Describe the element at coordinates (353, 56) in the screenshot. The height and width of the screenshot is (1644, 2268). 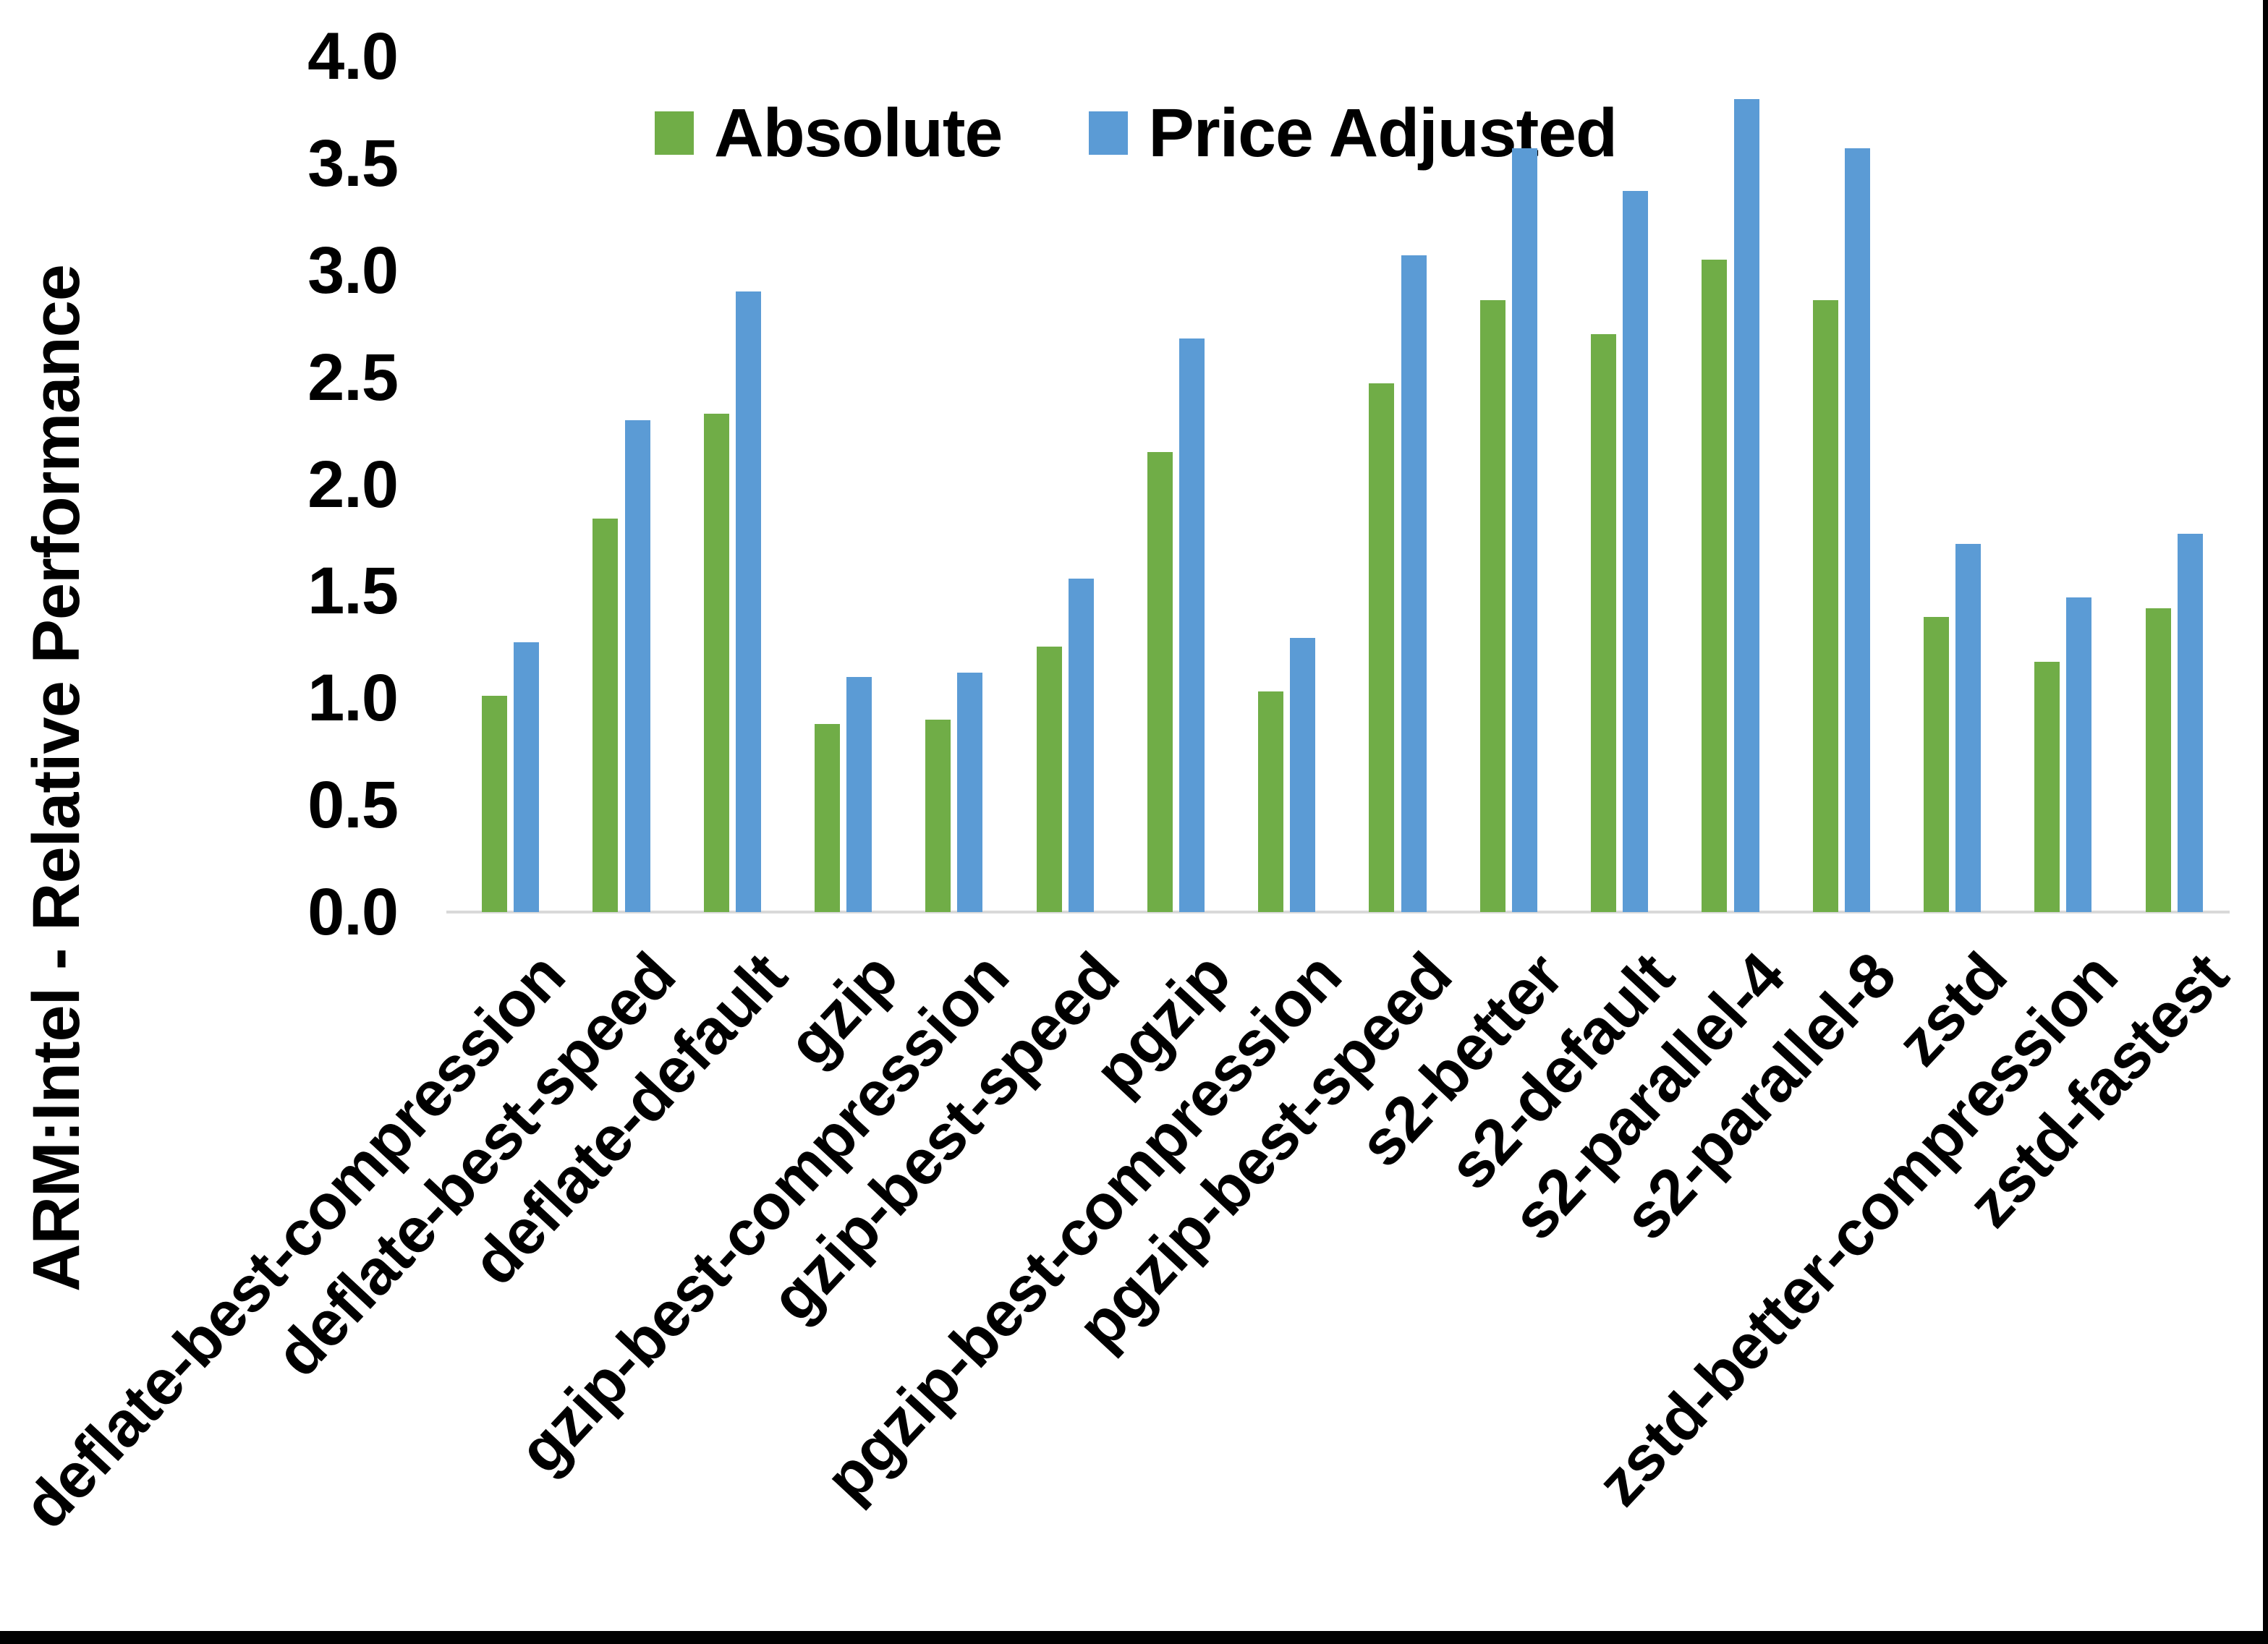
I see `y-tick-label: 4.0` at that location.